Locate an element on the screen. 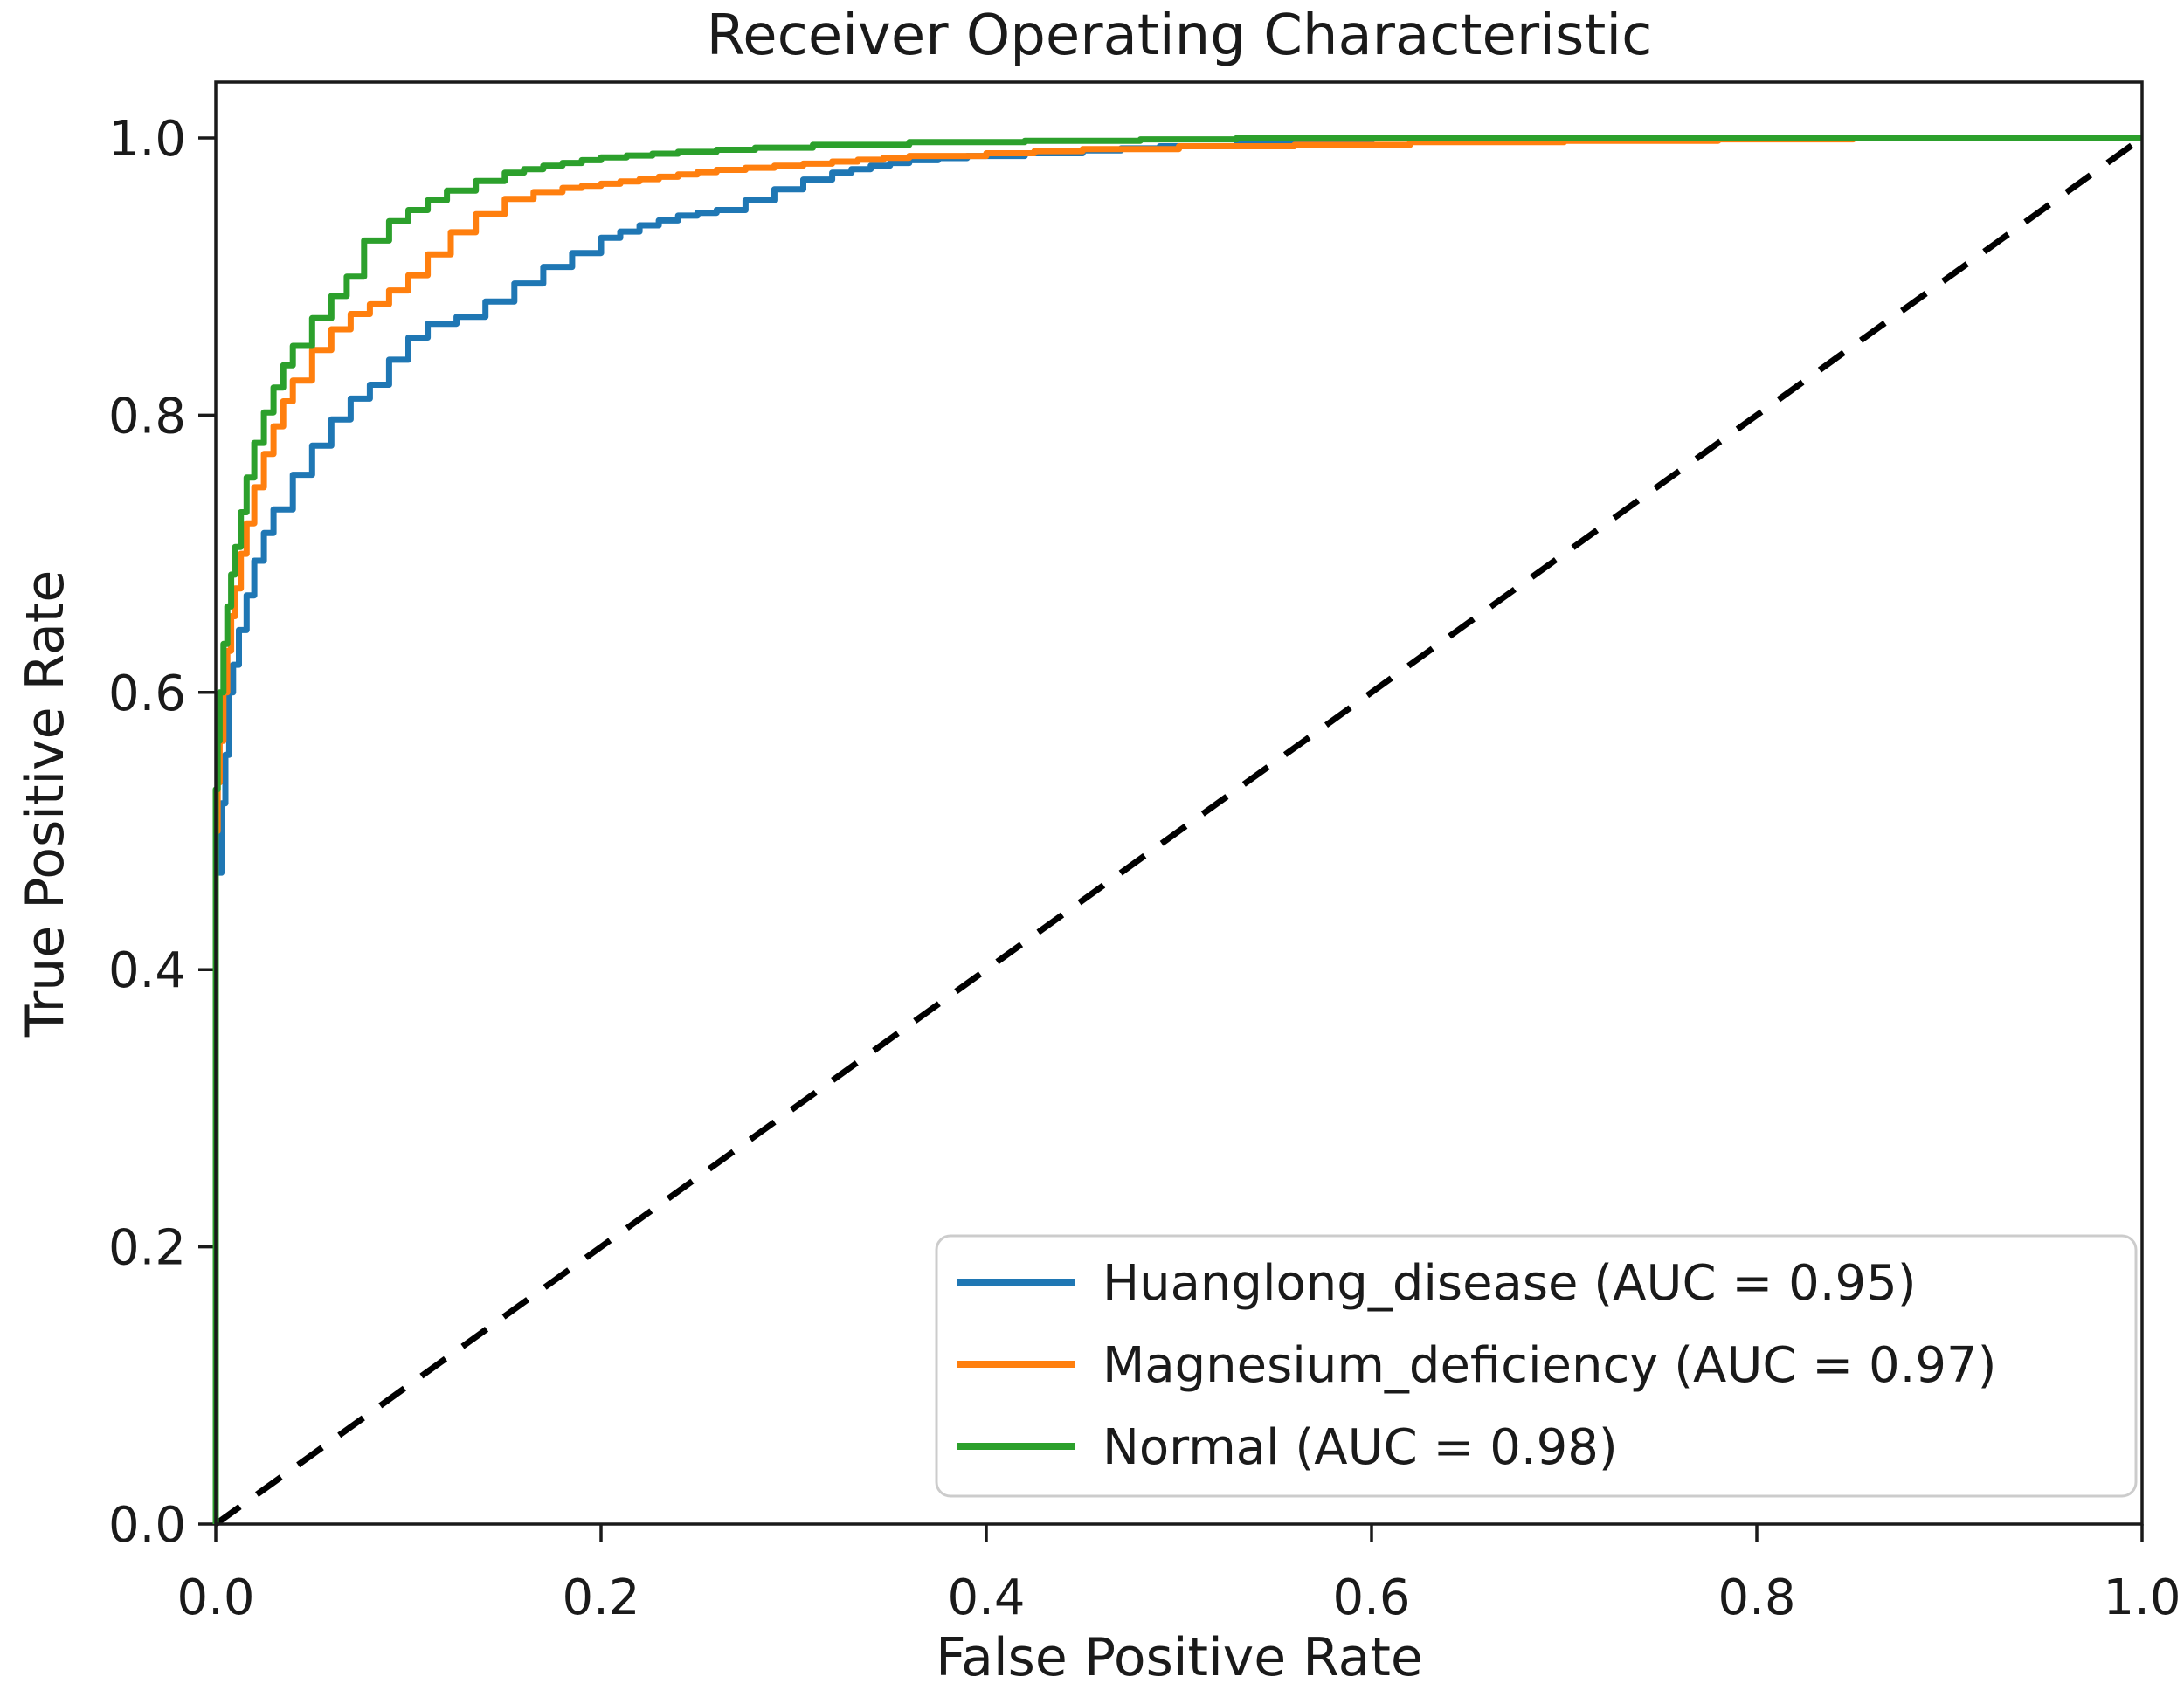  x-tick-label: 0.4 is located at coordinates (986, 1597).